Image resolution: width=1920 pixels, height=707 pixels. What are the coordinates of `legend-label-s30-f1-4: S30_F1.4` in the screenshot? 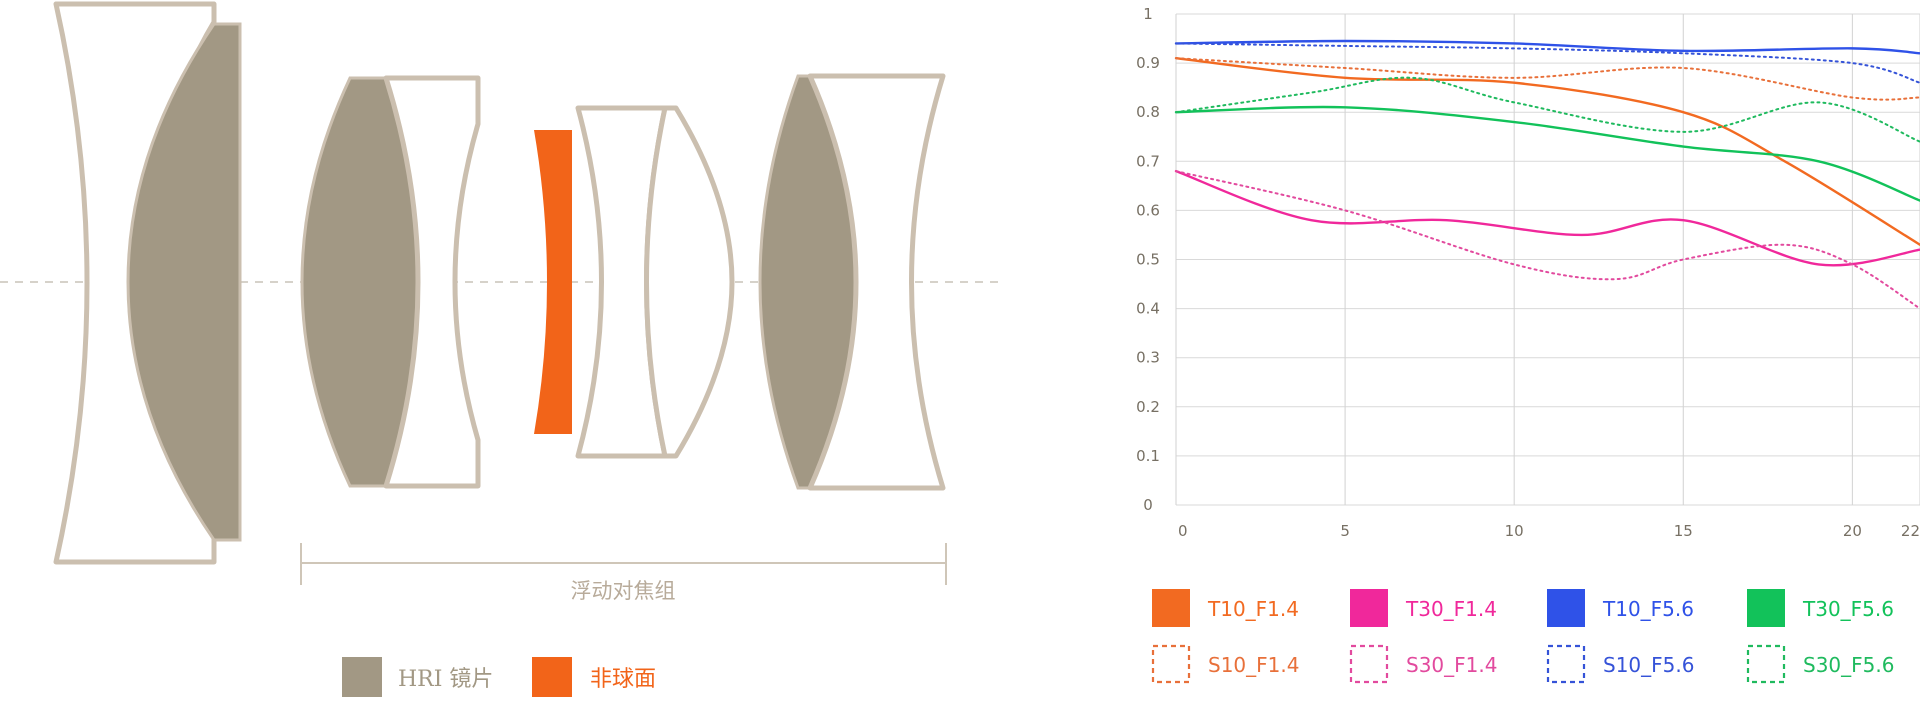 It's located at (1451, 665).